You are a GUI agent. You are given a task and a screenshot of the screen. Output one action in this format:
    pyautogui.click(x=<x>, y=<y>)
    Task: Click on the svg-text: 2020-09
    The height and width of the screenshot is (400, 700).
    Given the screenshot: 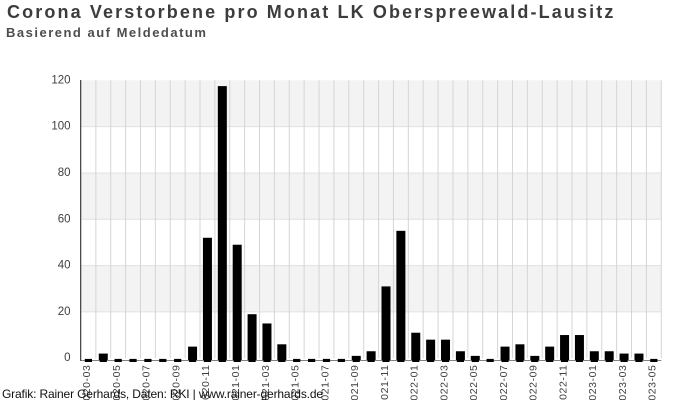 What is the action you would take?
    pyautogui.click(x=176, y=382)
    